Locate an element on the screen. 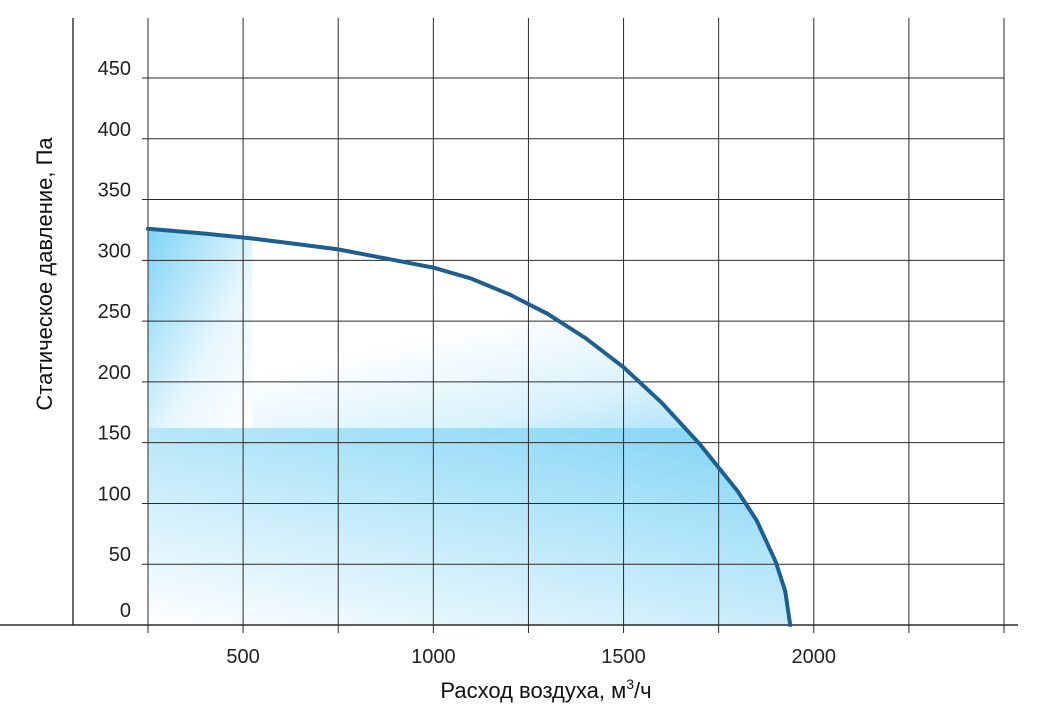 Image resolution: width=1038 pixels, height=717 pixels. x-tick-label: 1000 is located at coordinates (433, 657).